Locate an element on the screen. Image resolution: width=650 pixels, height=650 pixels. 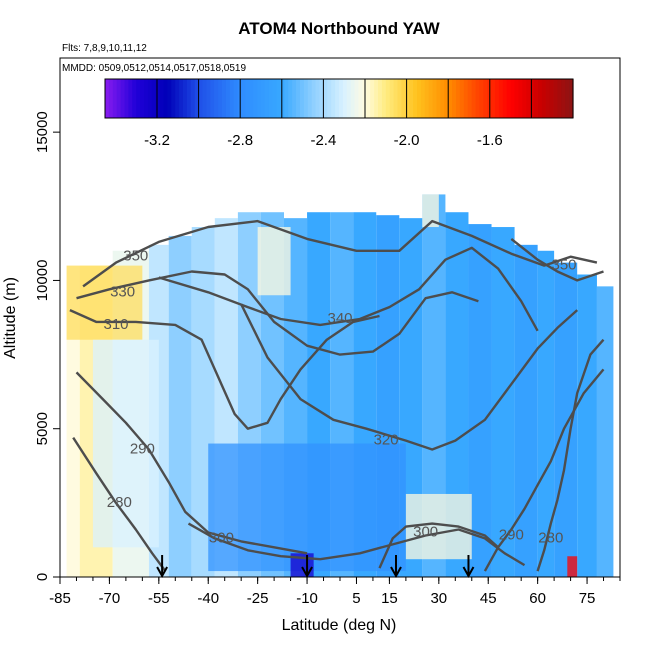
contour-label: 330 is located at coordinates (122, 291).